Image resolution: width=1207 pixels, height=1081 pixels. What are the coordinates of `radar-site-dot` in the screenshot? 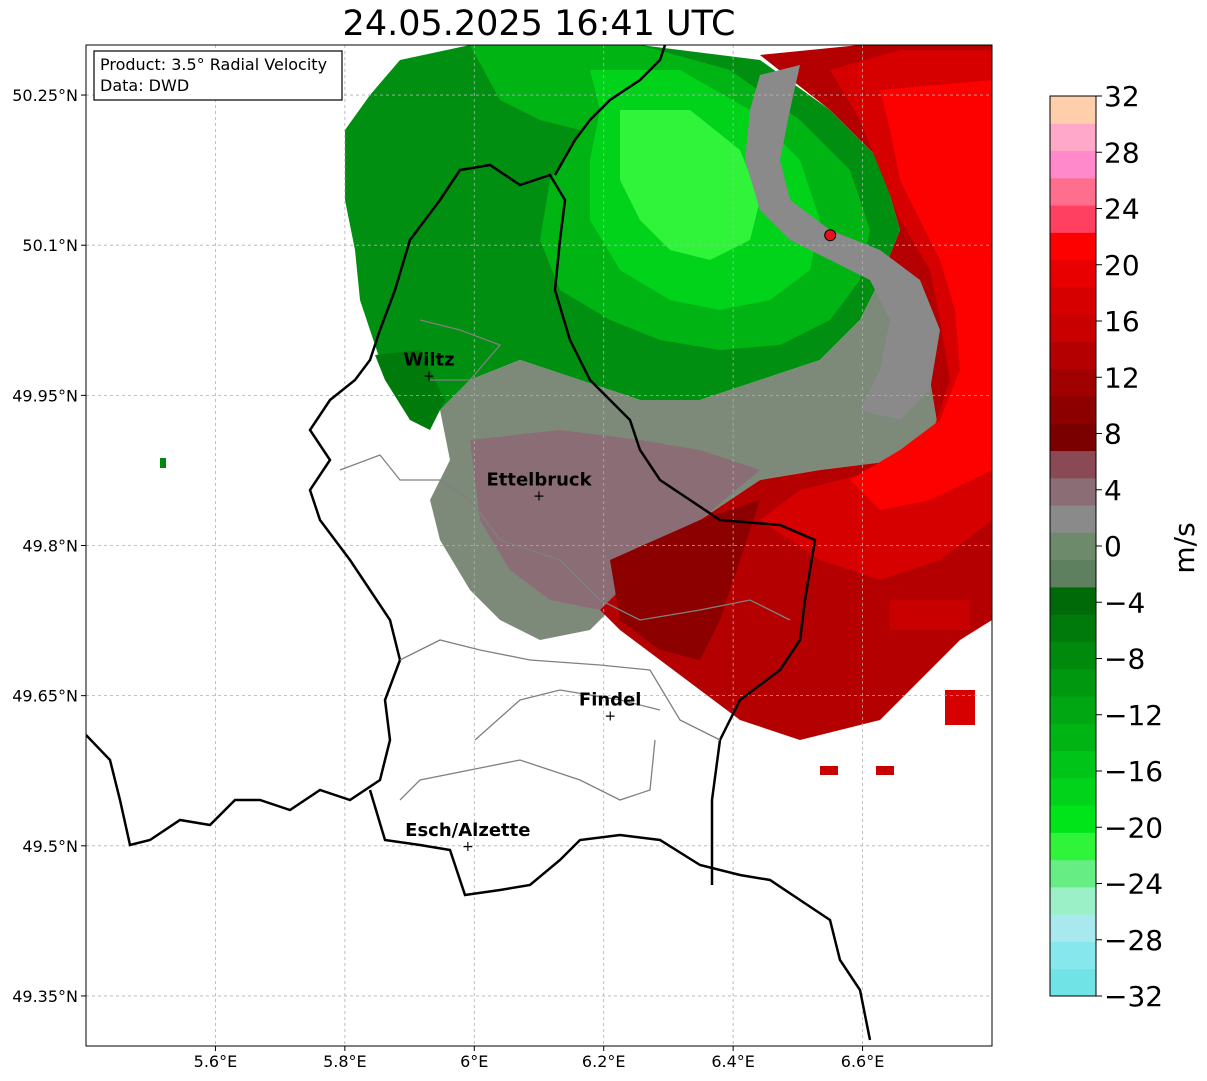 It's located at (830, 235).